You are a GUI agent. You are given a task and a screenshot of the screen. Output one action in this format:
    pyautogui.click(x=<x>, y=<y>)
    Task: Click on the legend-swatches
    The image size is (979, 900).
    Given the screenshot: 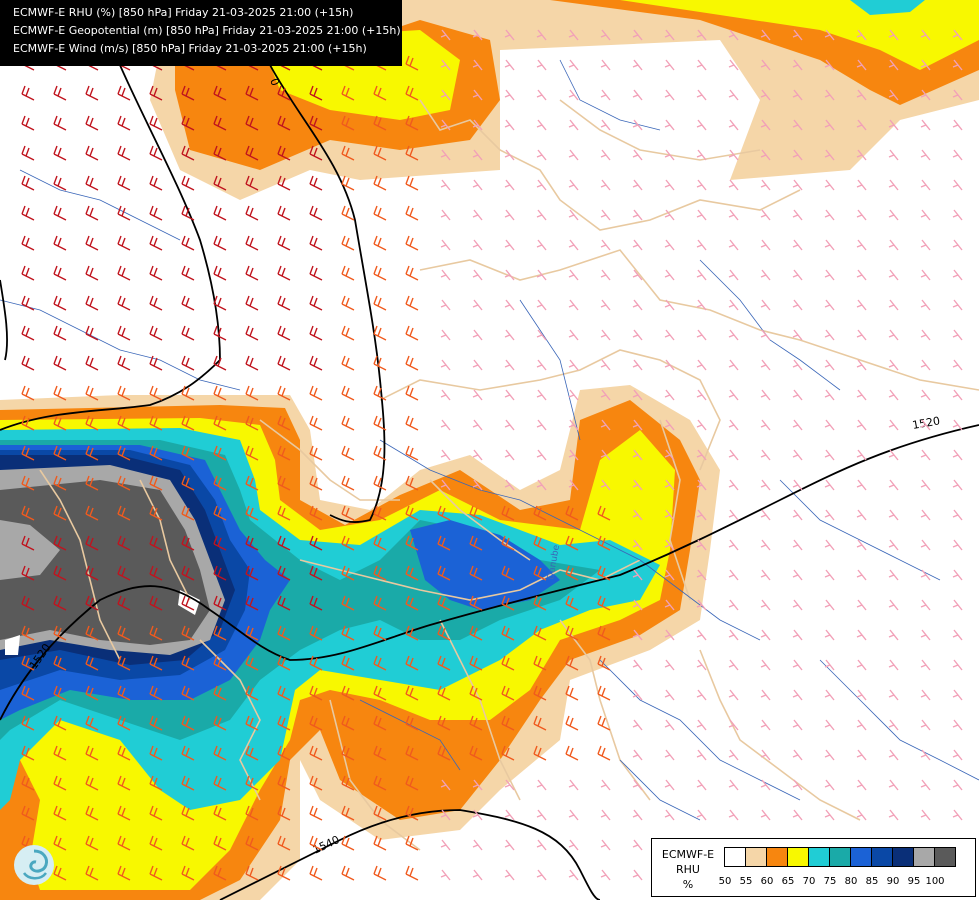 What is the action you would take?
    pyautogui.click(x=840, y=857)
    